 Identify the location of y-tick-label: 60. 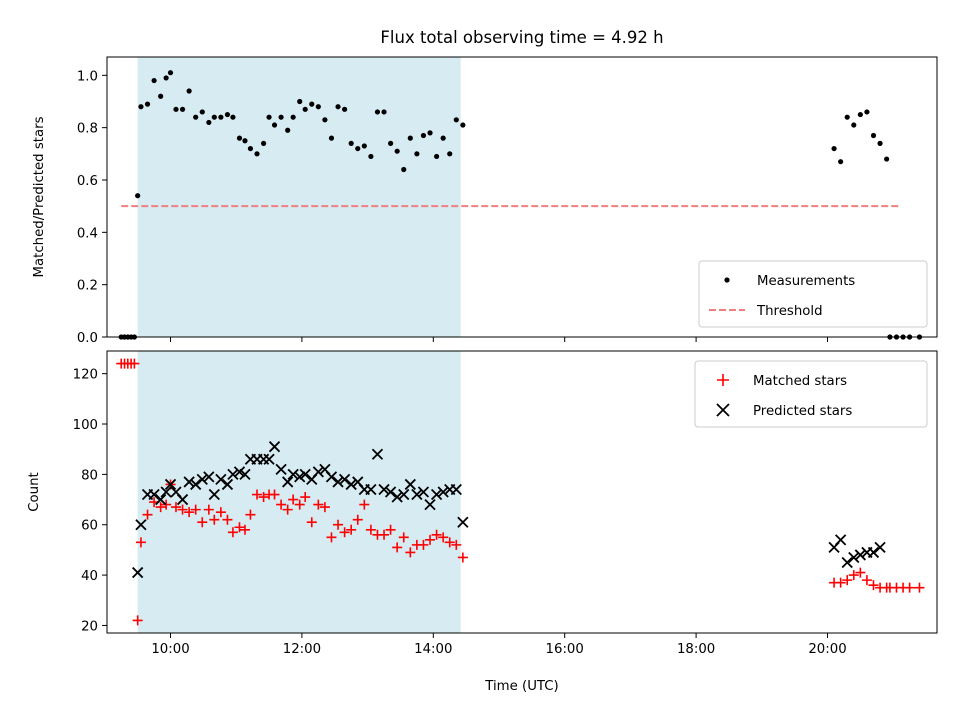
(89, 526).